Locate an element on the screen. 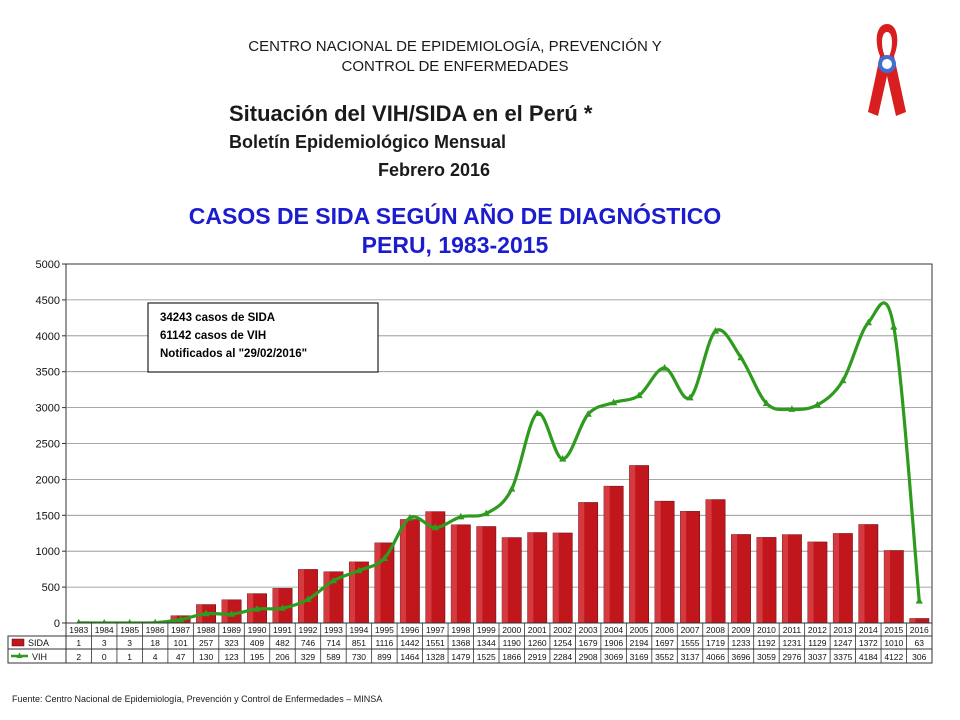  y-tick-label: 1500 is located at coordinates (48, 516).